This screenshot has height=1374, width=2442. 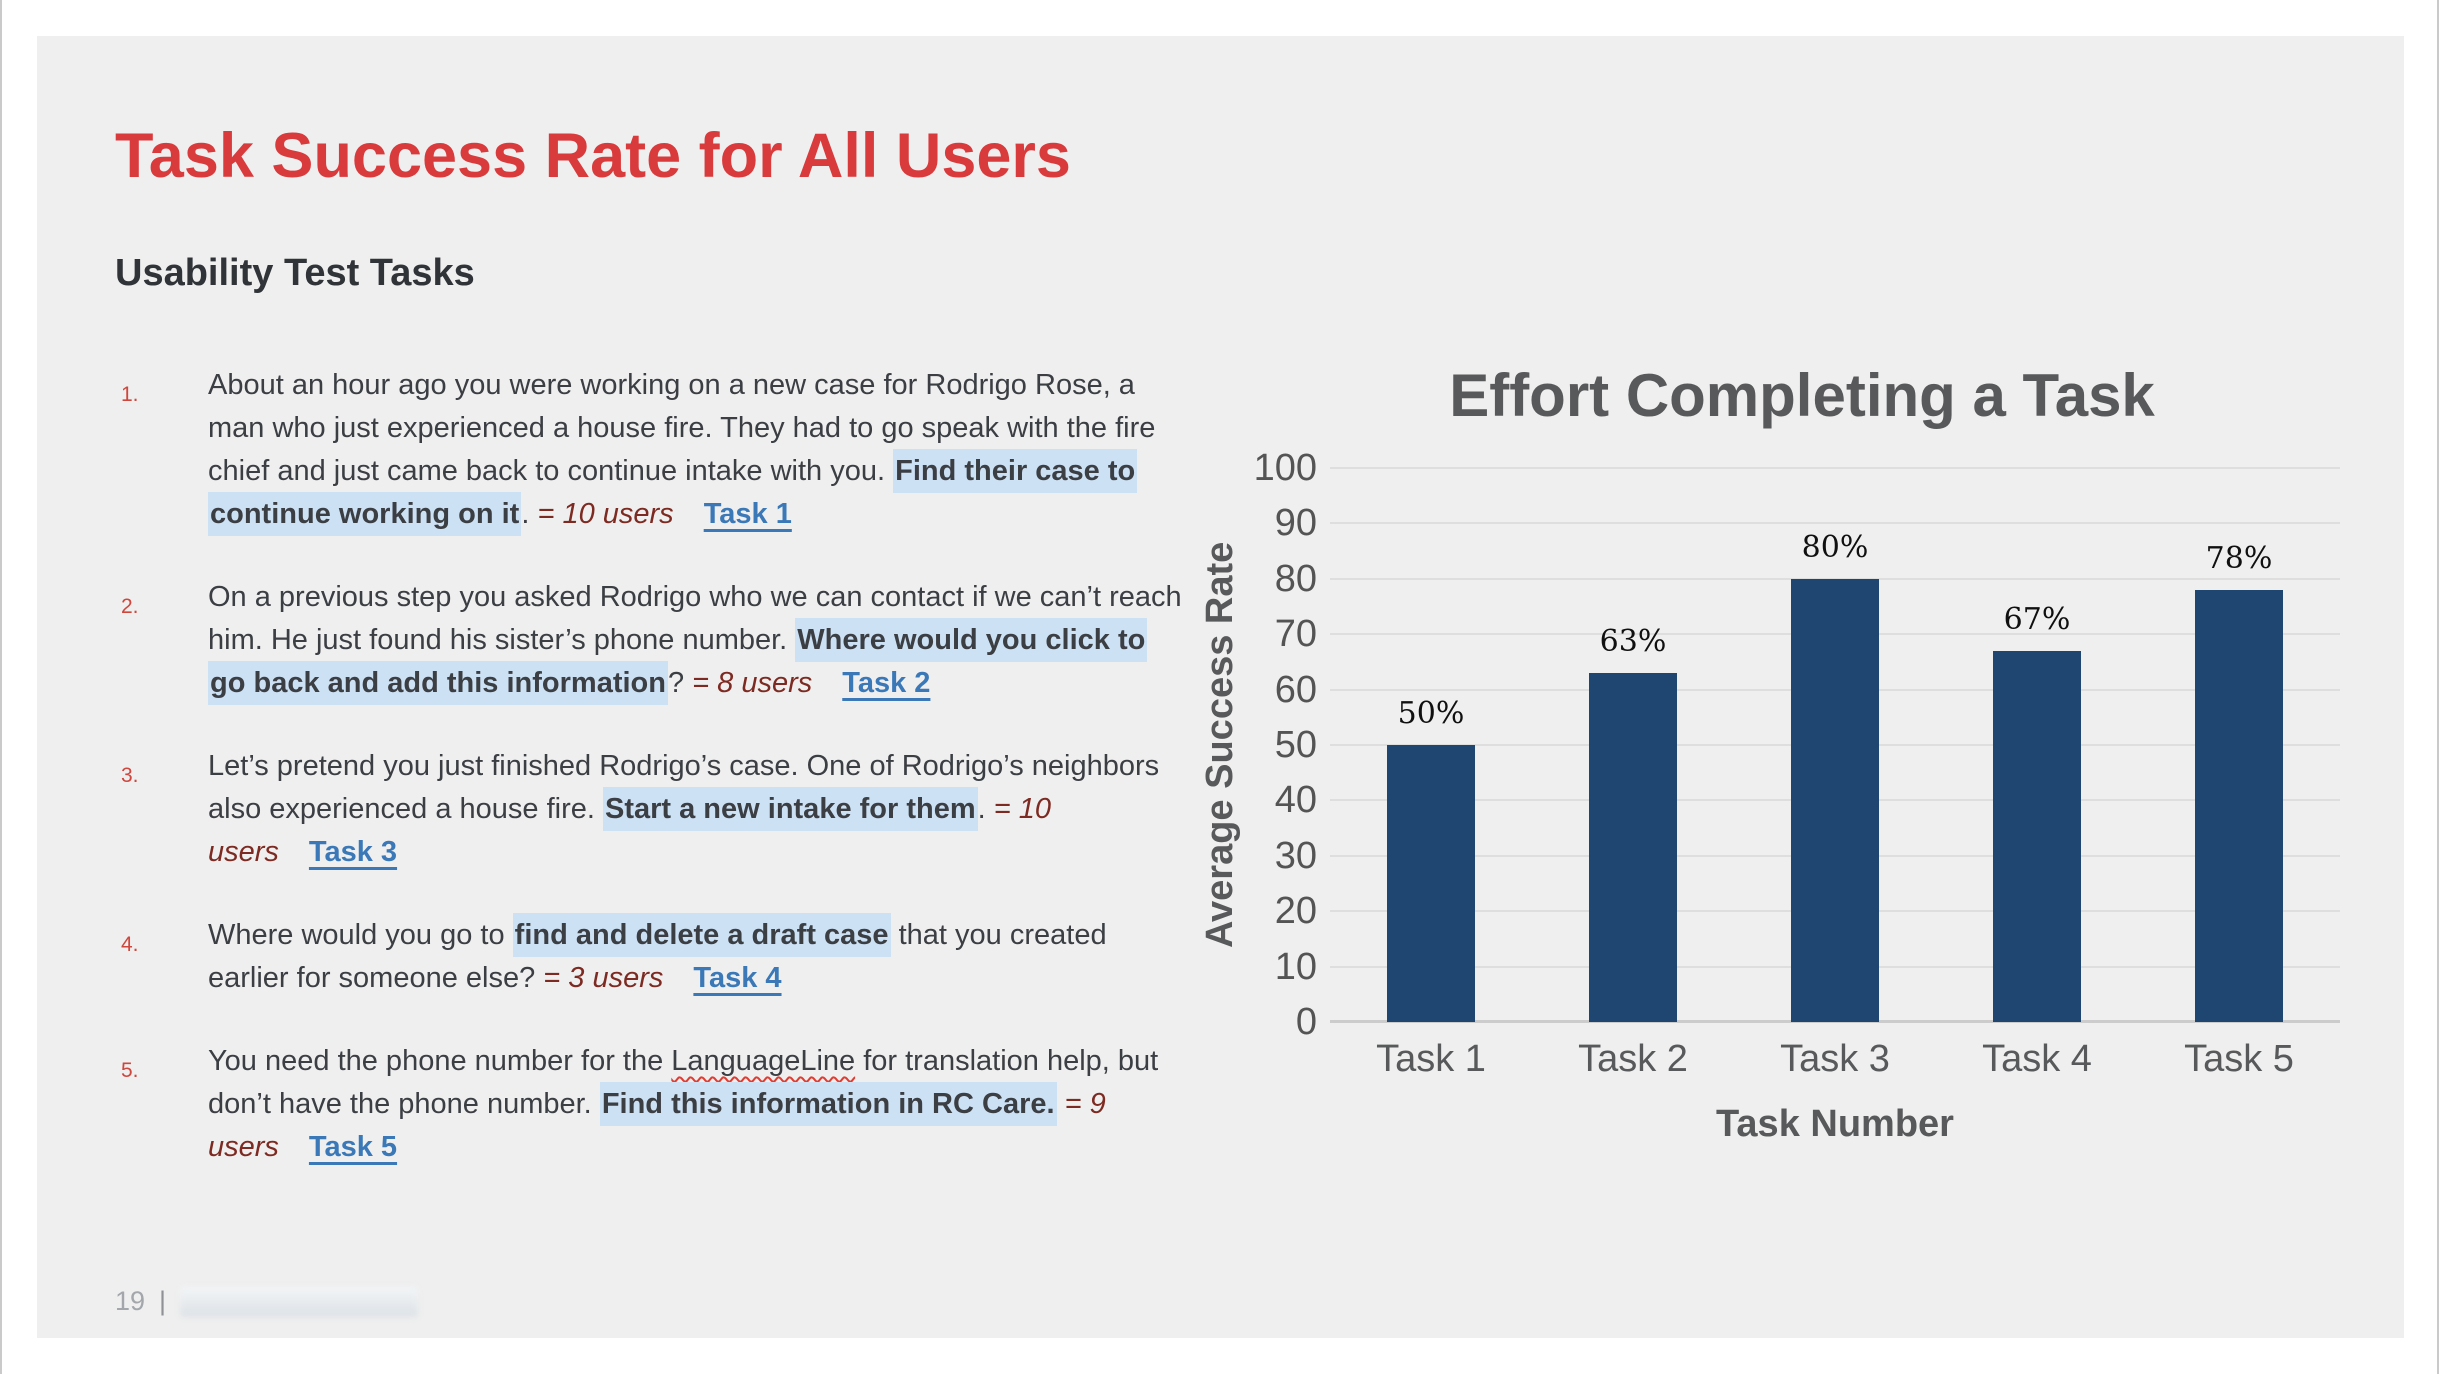 I want to click on y-tick-label: 60, so click(x=1295, y=689).